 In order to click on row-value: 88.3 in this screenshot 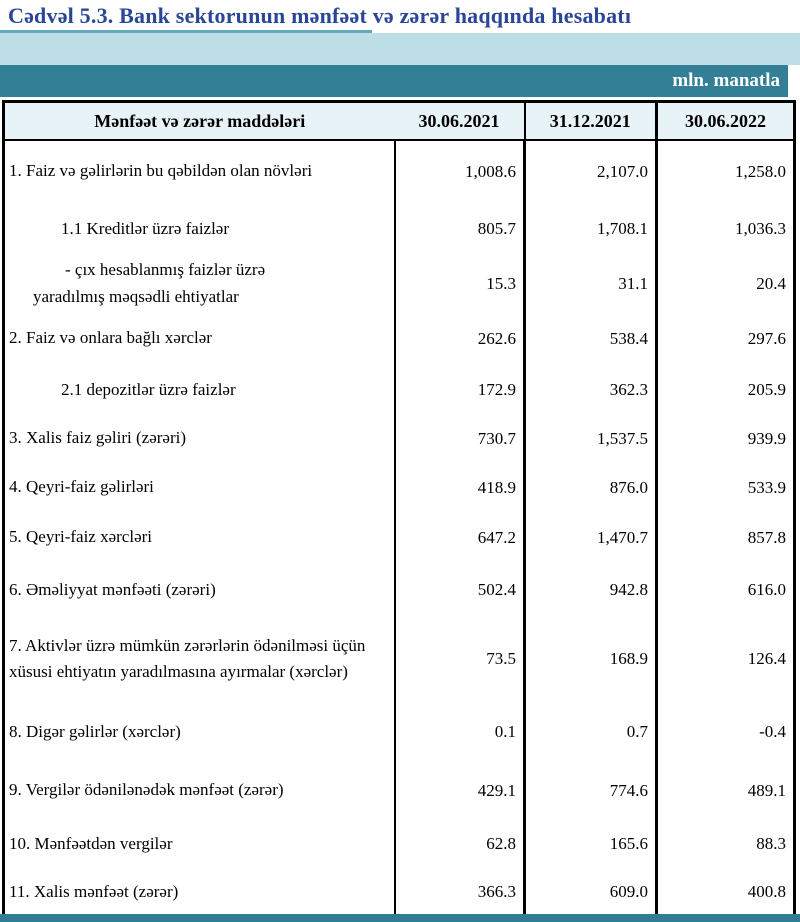, I will do `click(726, 844)`.